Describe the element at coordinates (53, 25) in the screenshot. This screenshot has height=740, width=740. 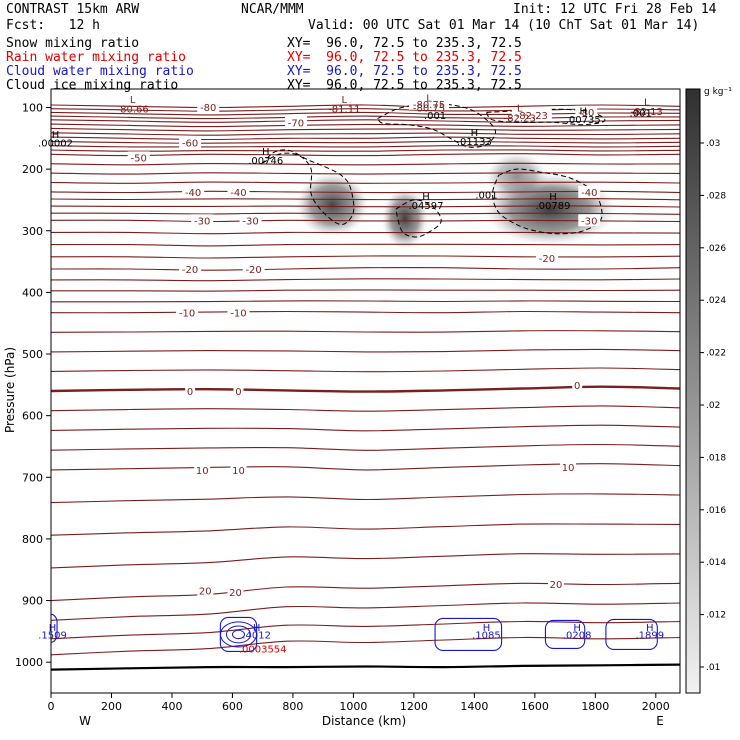
I see `forecast-hour: Fcst: 12 h` at that location.